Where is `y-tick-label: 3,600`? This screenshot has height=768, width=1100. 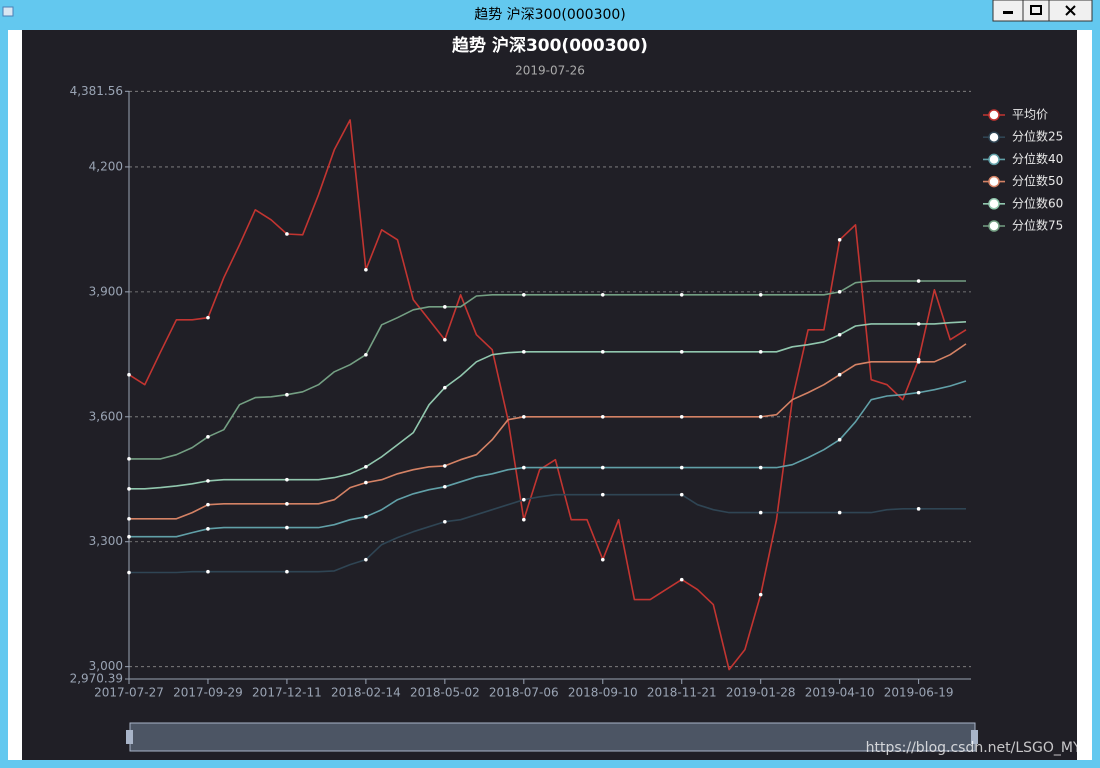
y-tick-label: 3,600 is located at coordinates (106, 416).